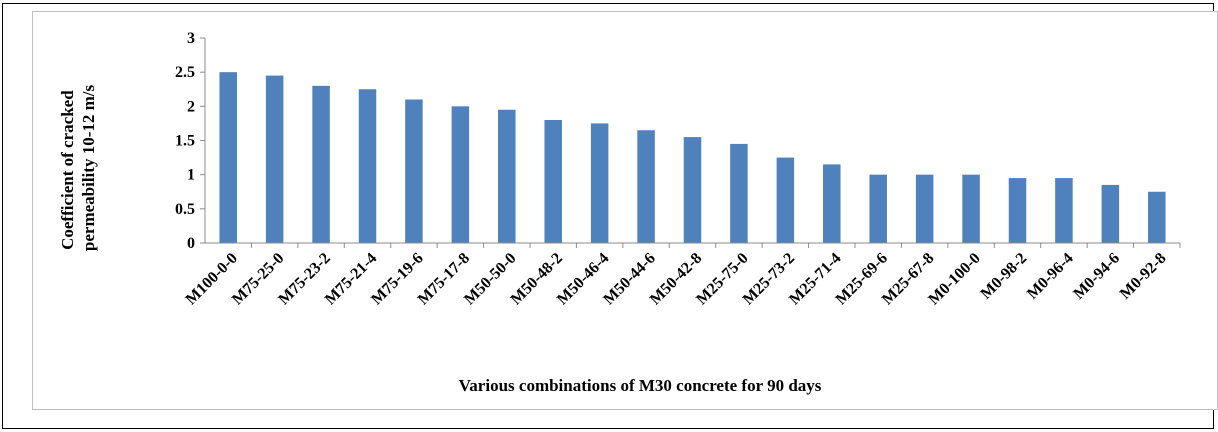  What do you see at coordinates (67, 170) in the screenshot?
I see `y-axis-title-line-1: Coefficient of cracked` at bounding box center [67, 170].